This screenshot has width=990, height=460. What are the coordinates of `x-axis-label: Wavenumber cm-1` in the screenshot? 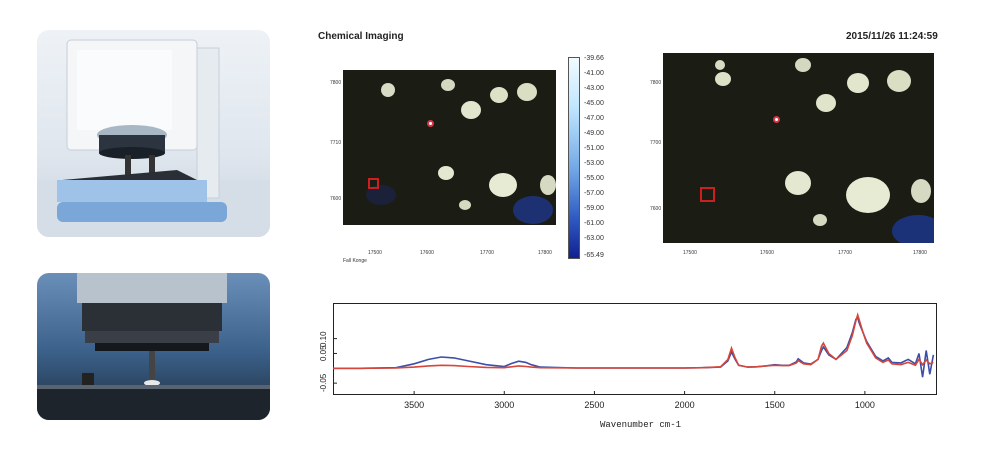 It's located at (641, 425).